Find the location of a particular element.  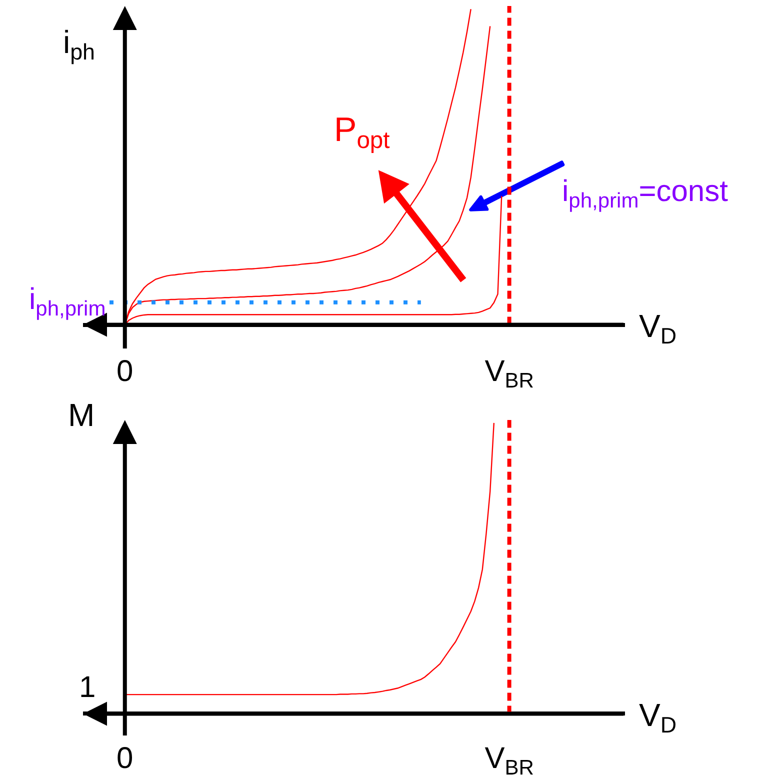

y-axis-title: M is located at coordinates (81, 415).